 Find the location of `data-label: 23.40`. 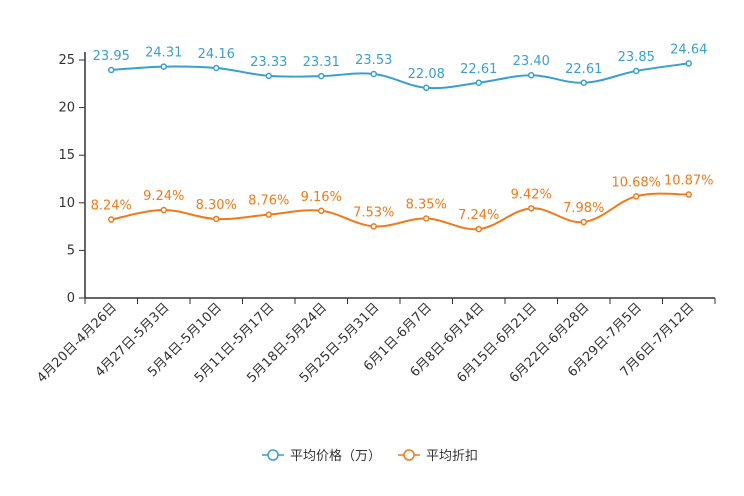

data-label: 23.40 is located at coordinates (531, 61).